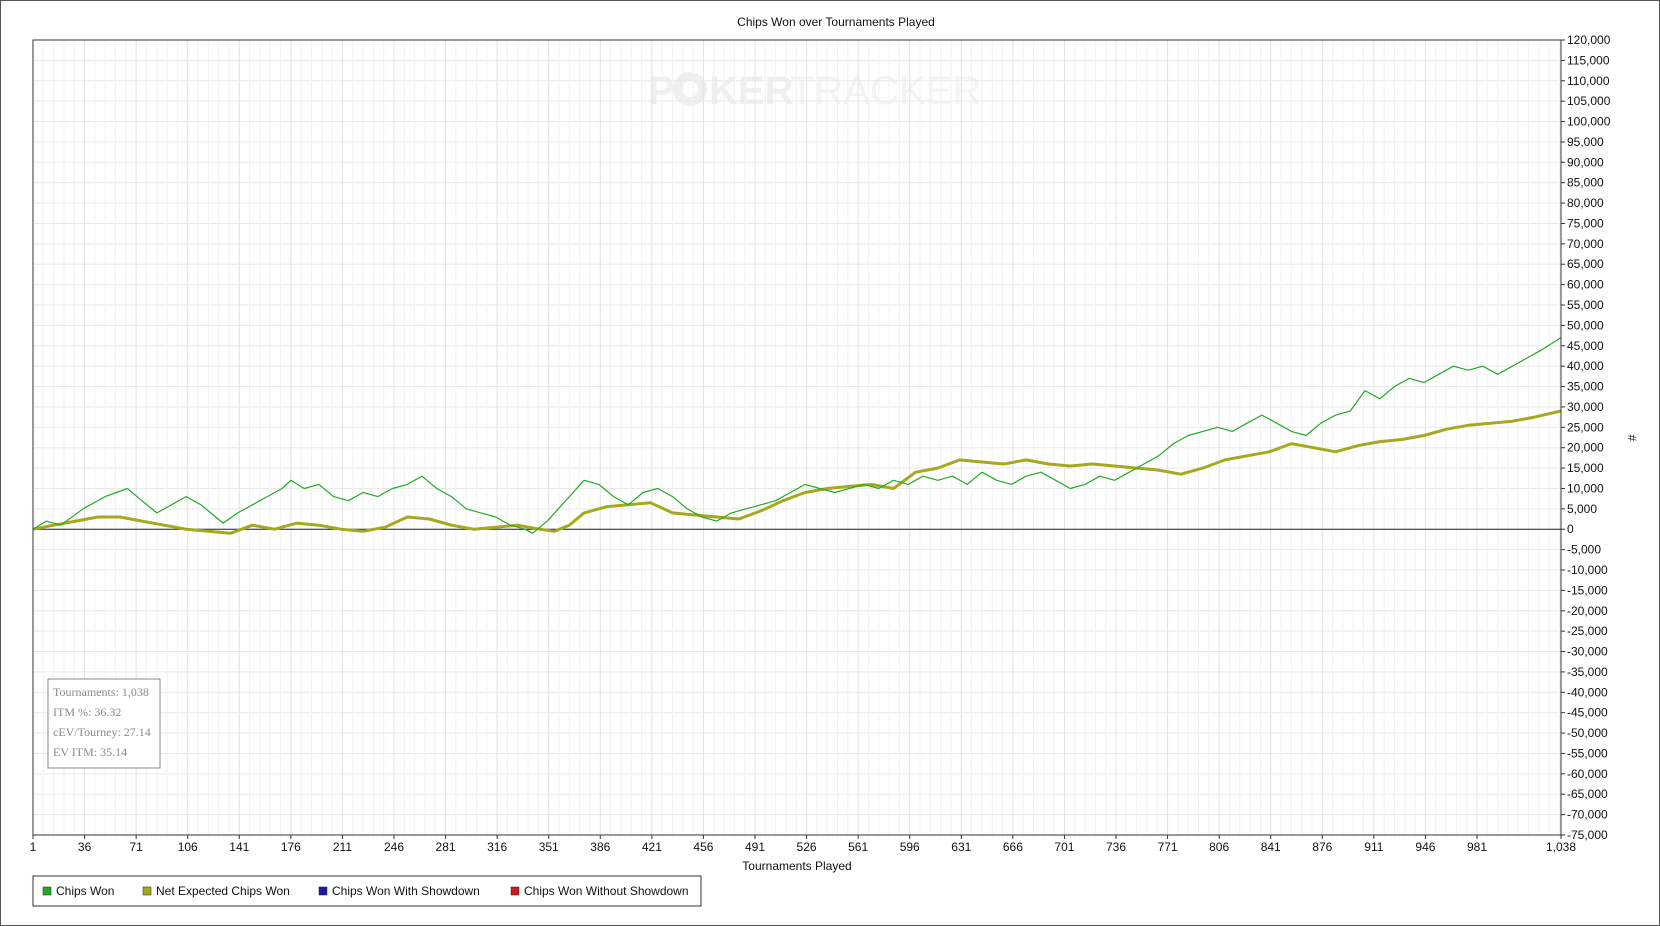 Image resolution: width=1660 pixels, height=926 pixels. What do you see at coordinates (446, 847) in the screenshot?
I see `x-tick-label: 281` at bounding box center [446, 847].